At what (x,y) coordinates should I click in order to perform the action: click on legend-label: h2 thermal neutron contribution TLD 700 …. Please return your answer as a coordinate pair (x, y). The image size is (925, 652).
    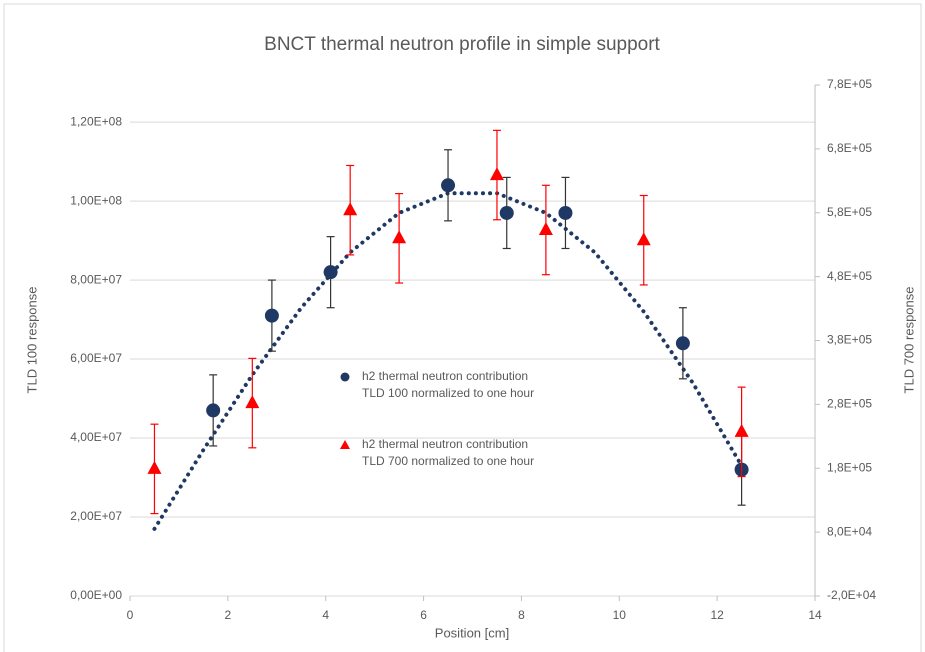
    Looking at the image, I should click on (448, 452).